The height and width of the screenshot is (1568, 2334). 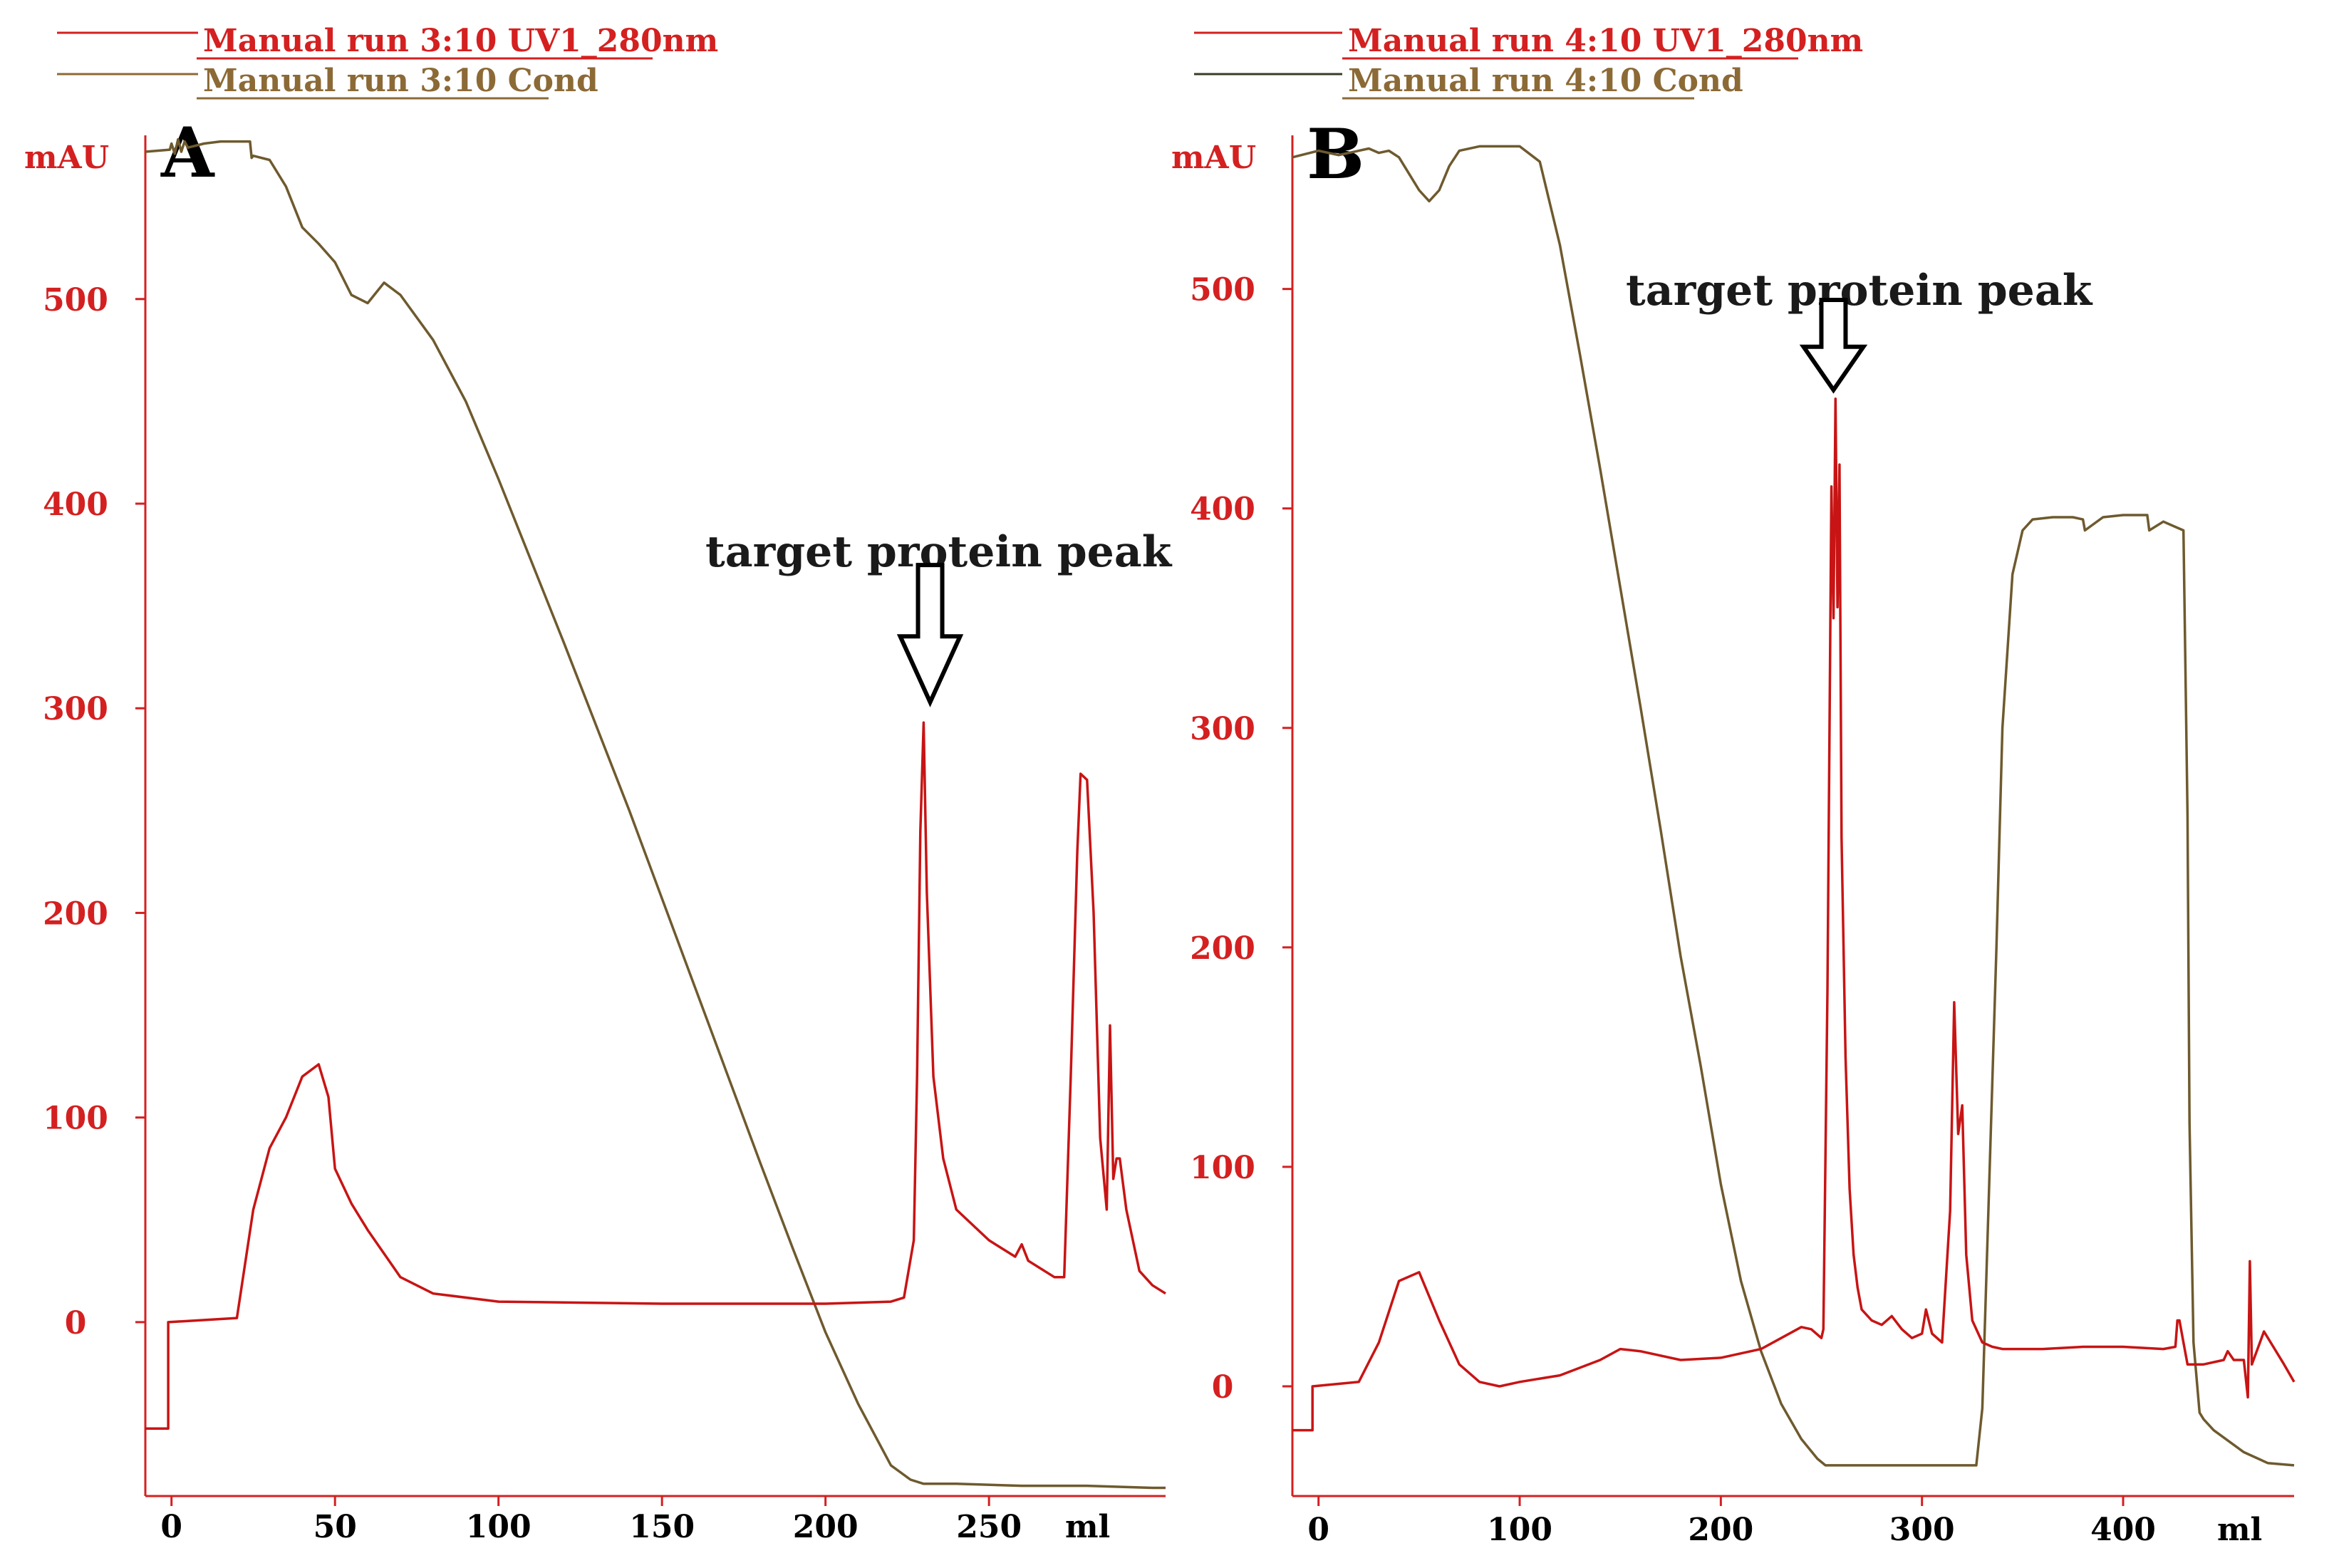 I want to click on y-tick-label-b-400: 400, so click(x=1223, y=510).